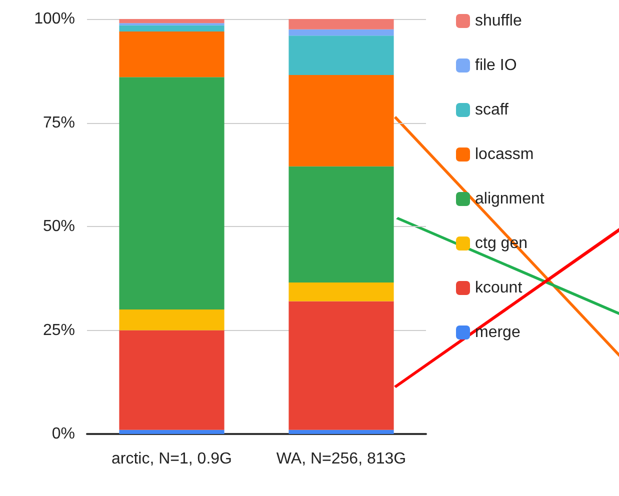 This screenshot has height=496, width=619. What do you see at coordinates (499, 288) in the screenshot?
I see `legend-label: kcount` at bounding box center [499, 288].